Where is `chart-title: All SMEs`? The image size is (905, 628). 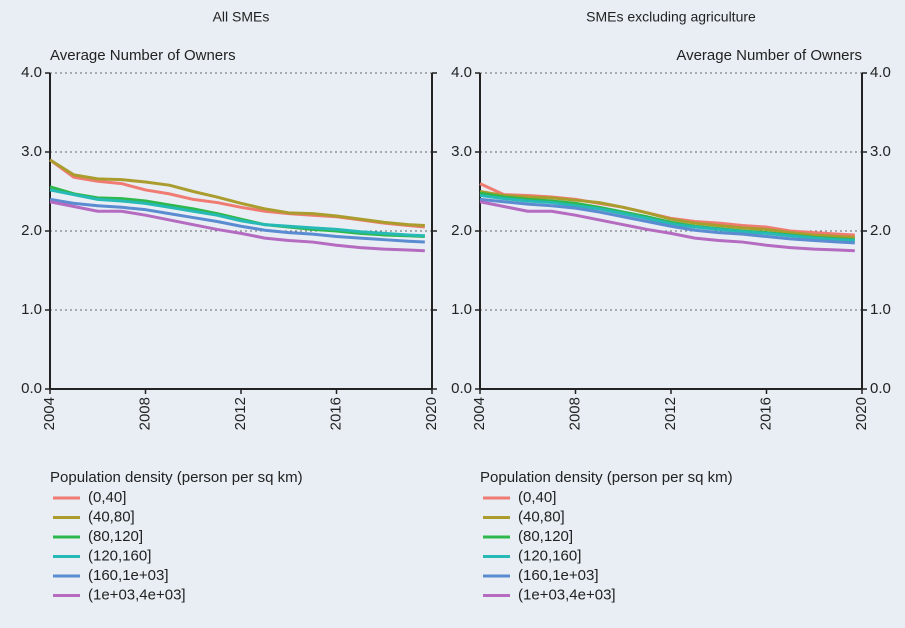 chart-title: All SMEs is located at coordinates (241, 17).